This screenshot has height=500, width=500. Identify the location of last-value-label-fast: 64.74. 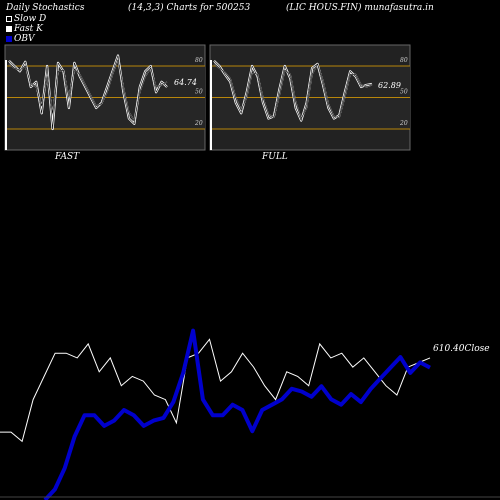
(185, 82).